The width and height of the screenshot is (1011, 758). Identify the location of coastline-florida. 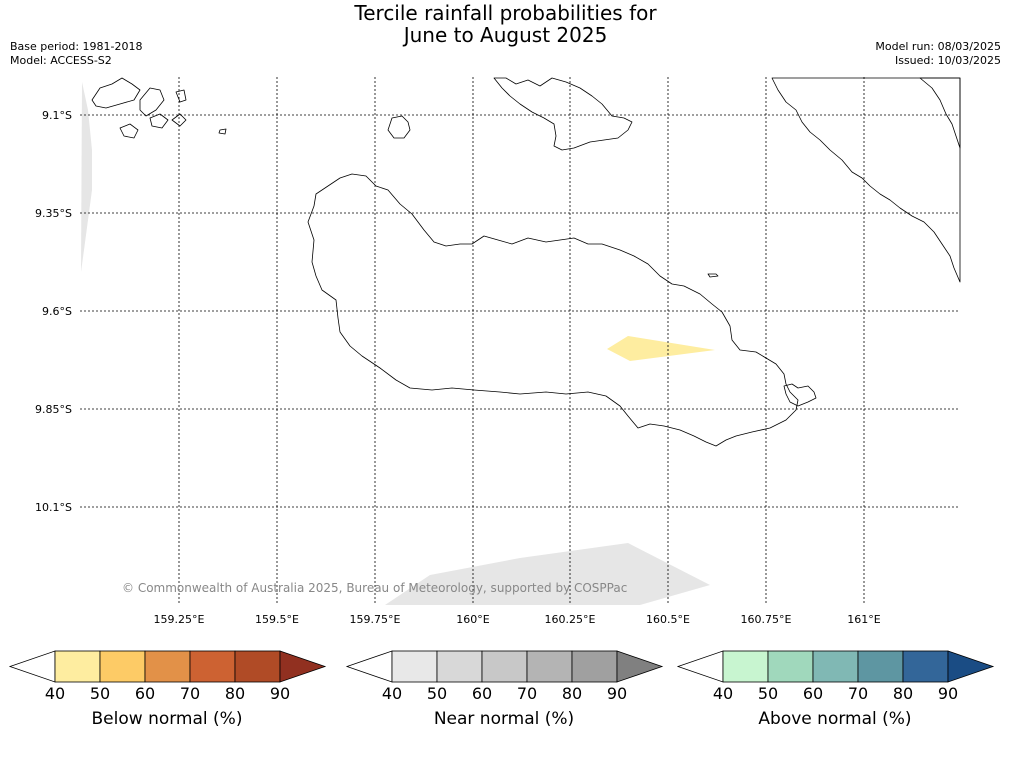
(563, 114).